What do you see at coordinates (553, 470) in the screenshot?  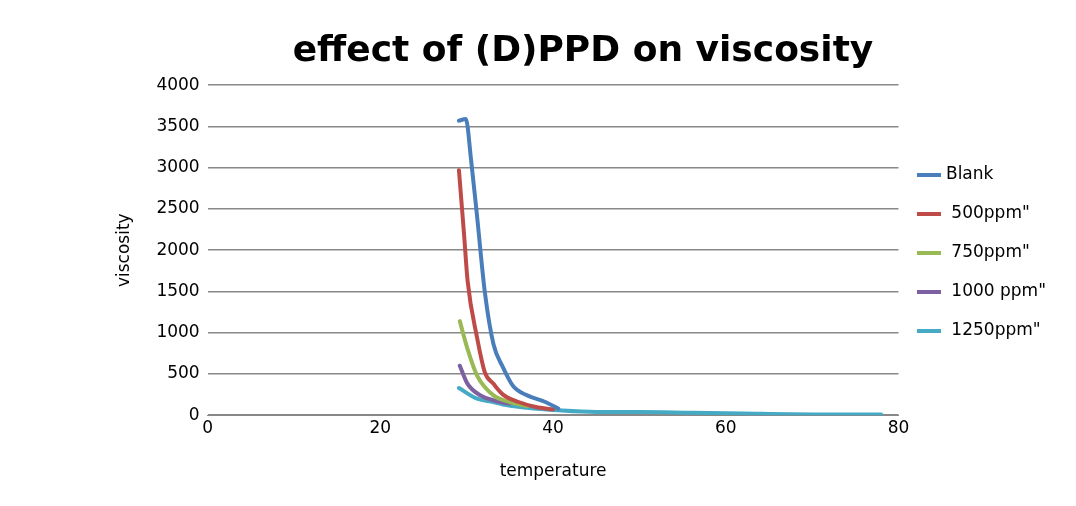 I see `x-axis-title: temperature` at bounding box center [553, 470].